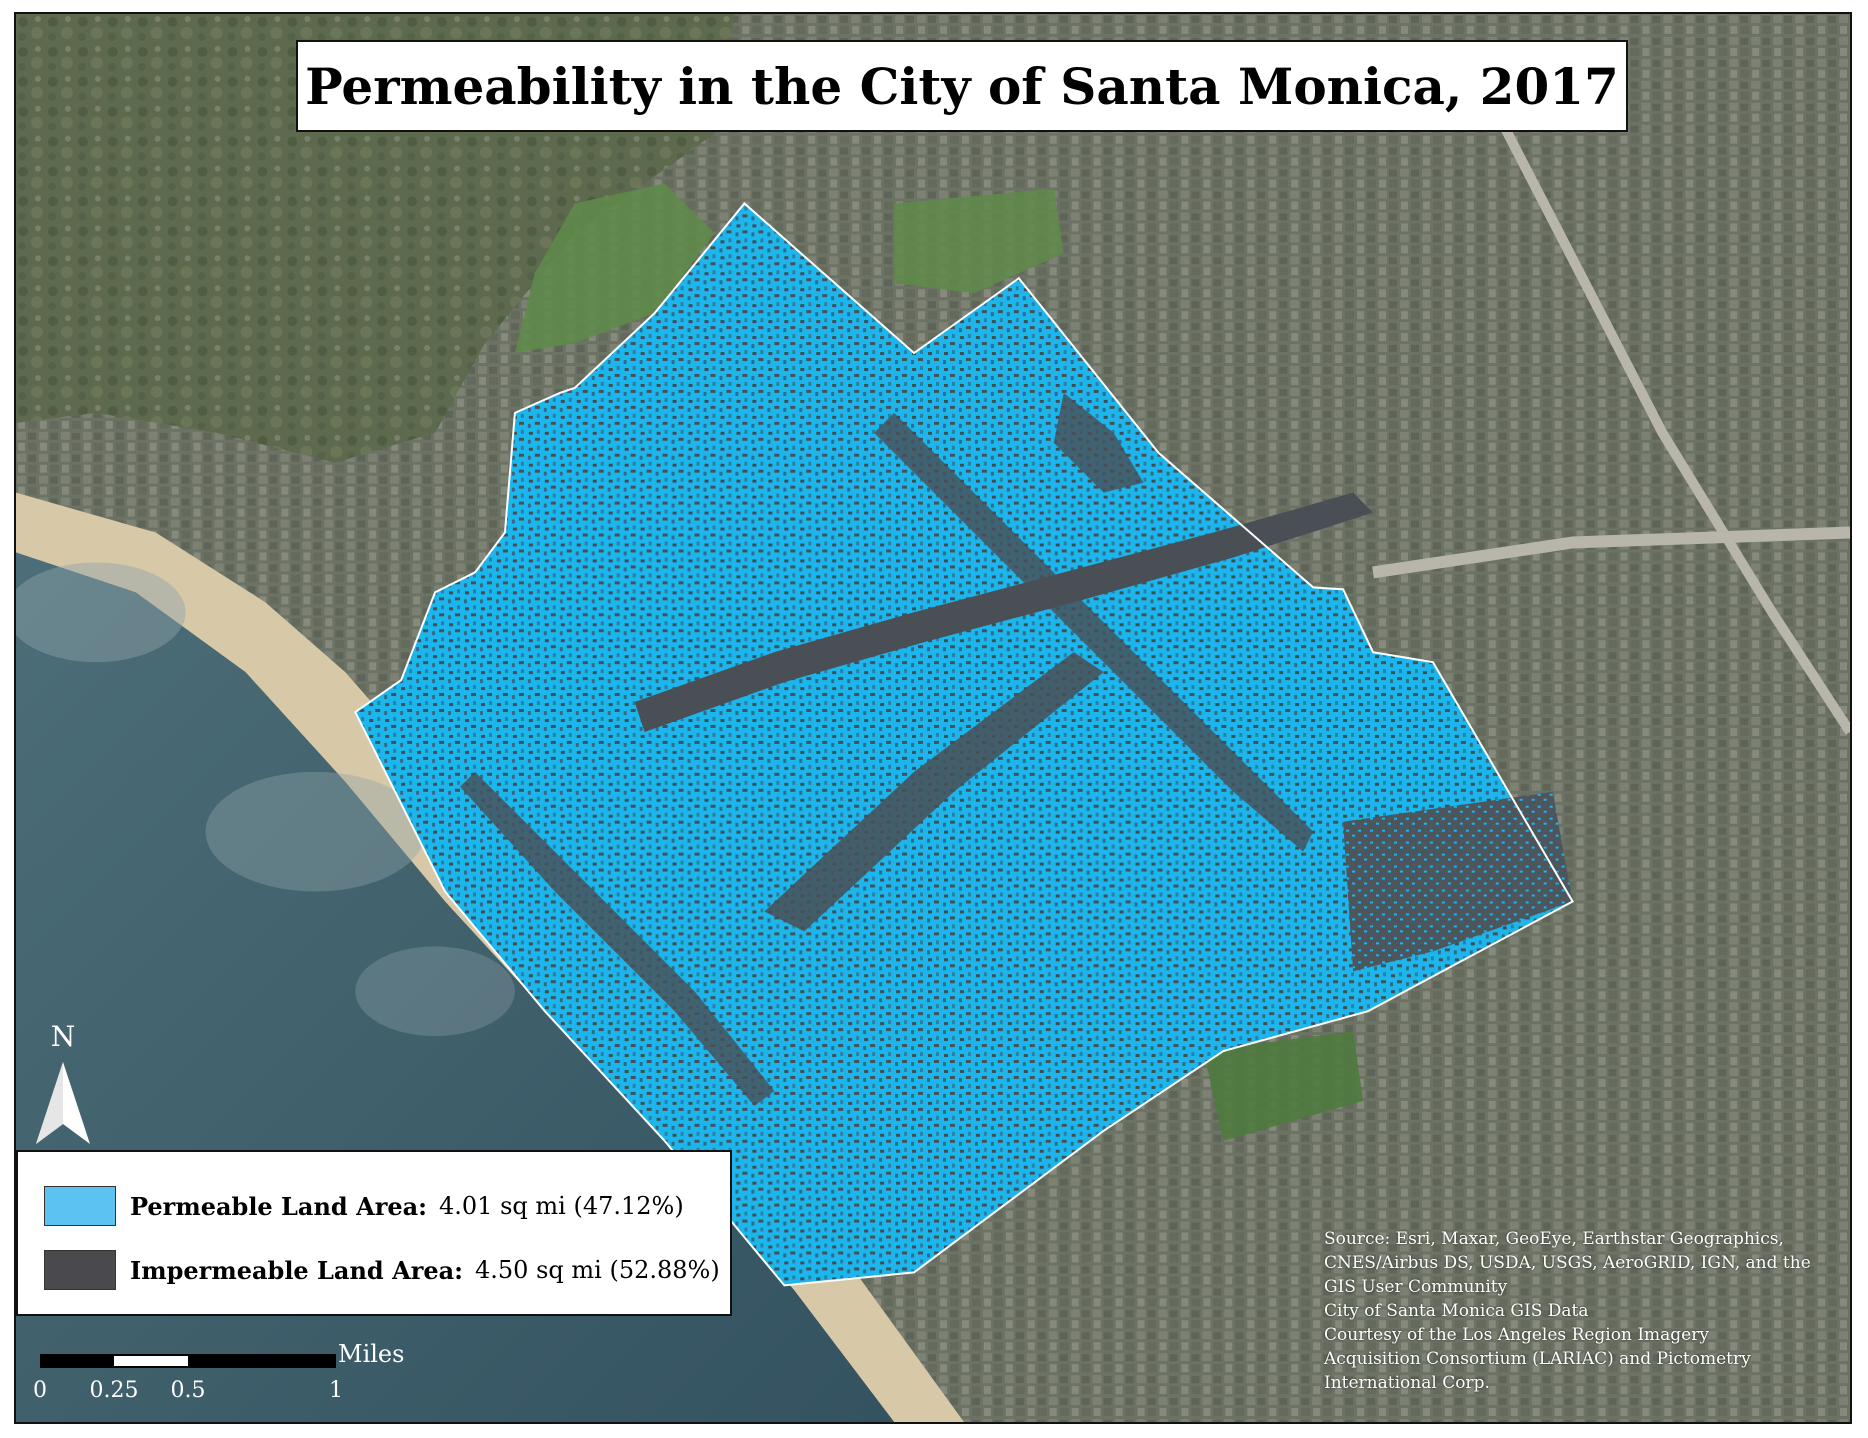 Image resolution: width=1868 pixels, height=1438 pixels. I want to click on legend-label: Permeable Land Area:, so click(279, 1206).